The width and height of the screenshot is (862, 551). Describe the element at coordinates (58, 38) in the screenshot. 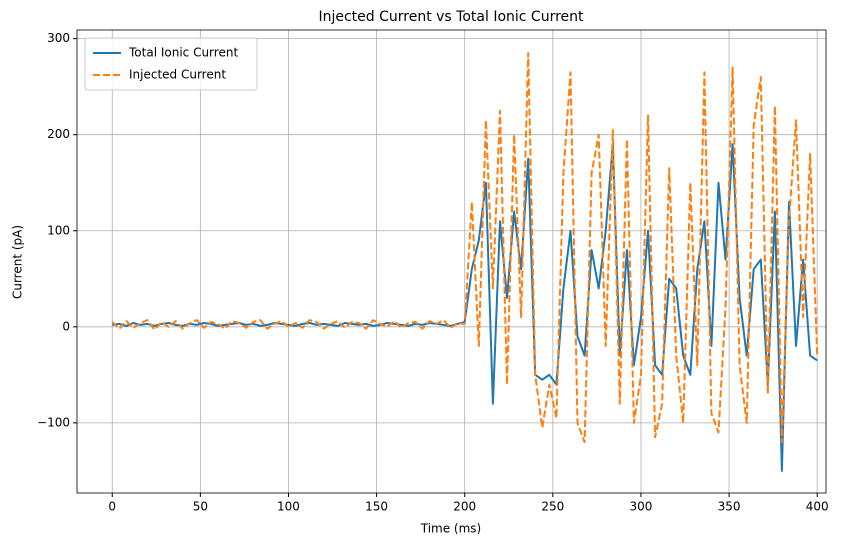

I see `y-tick-label: 300` at that location.